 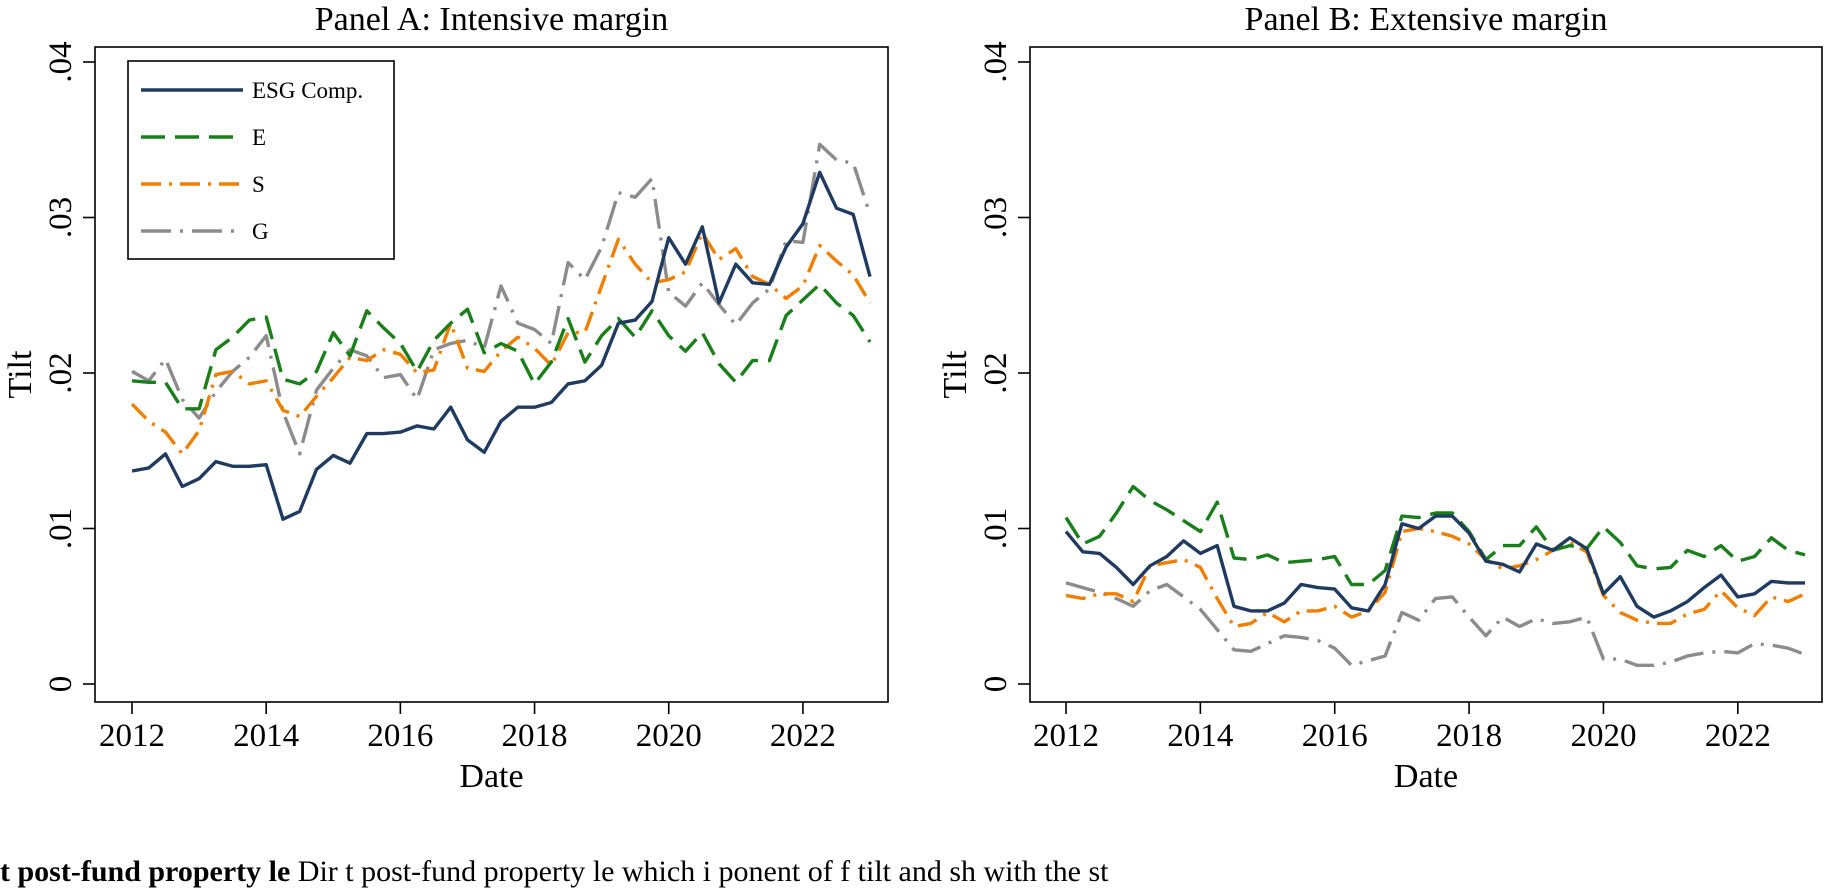 What do you see at coordinates (491, 776) in the screenshot?
I see `panel-a-x-axis-label: Date` at bounding box center [491, 776].